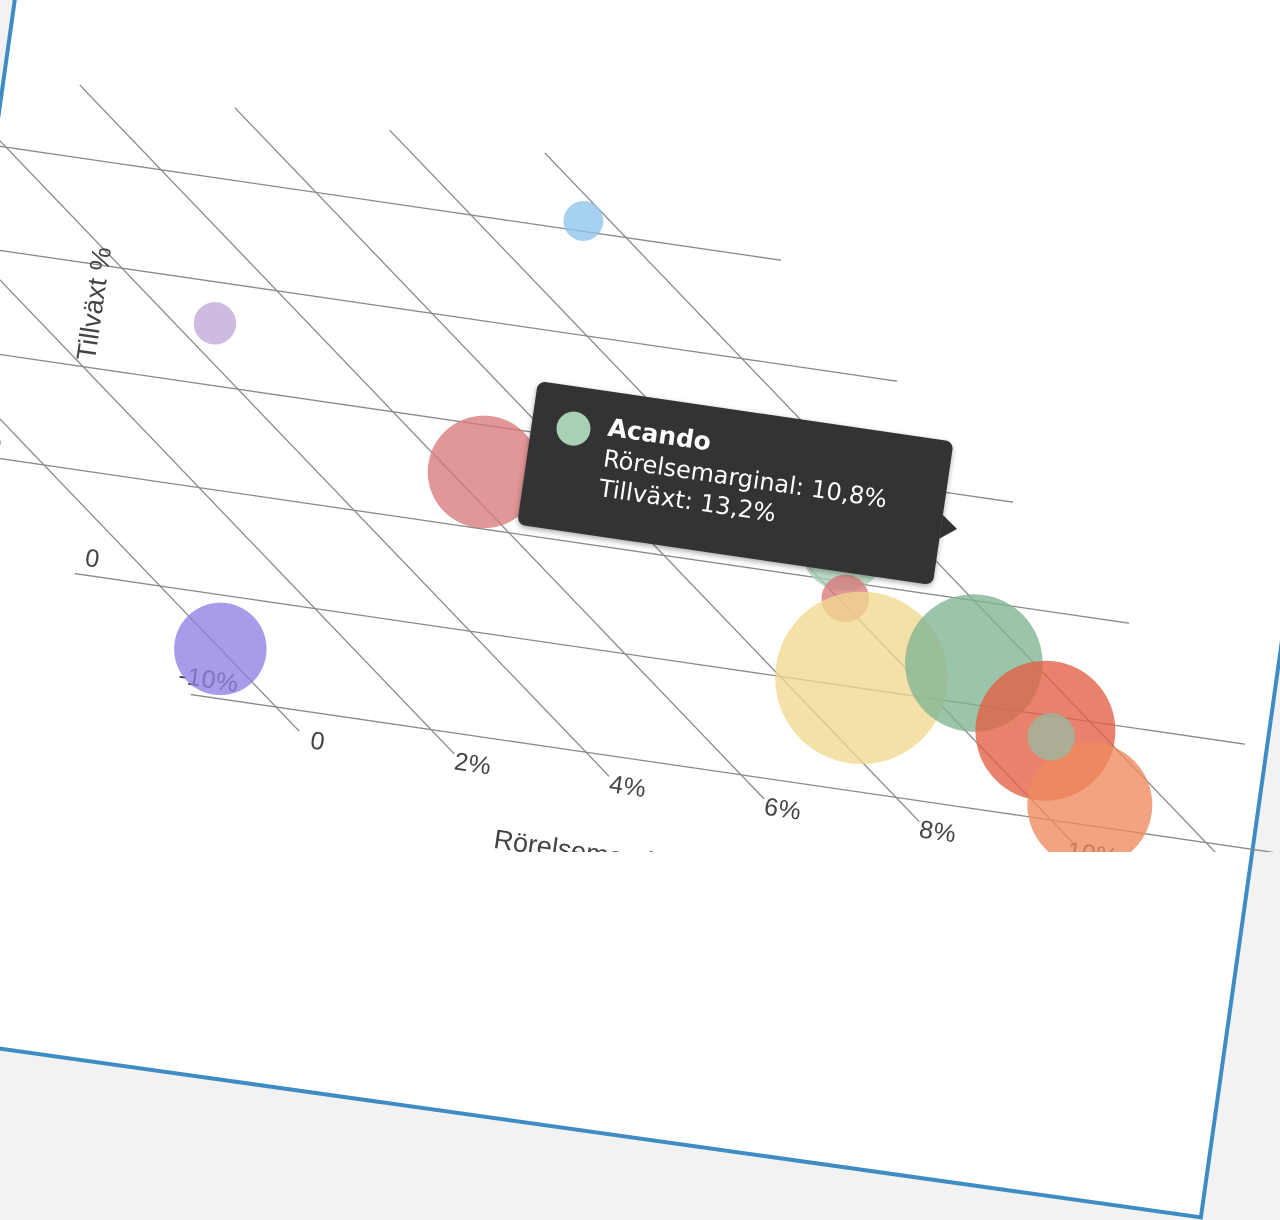 The height and width of the screenshot is (1220, 1280). Describe the element at coordinates (627, 786) in the screenshot. I see `x-tick-label: 4%` at that location.